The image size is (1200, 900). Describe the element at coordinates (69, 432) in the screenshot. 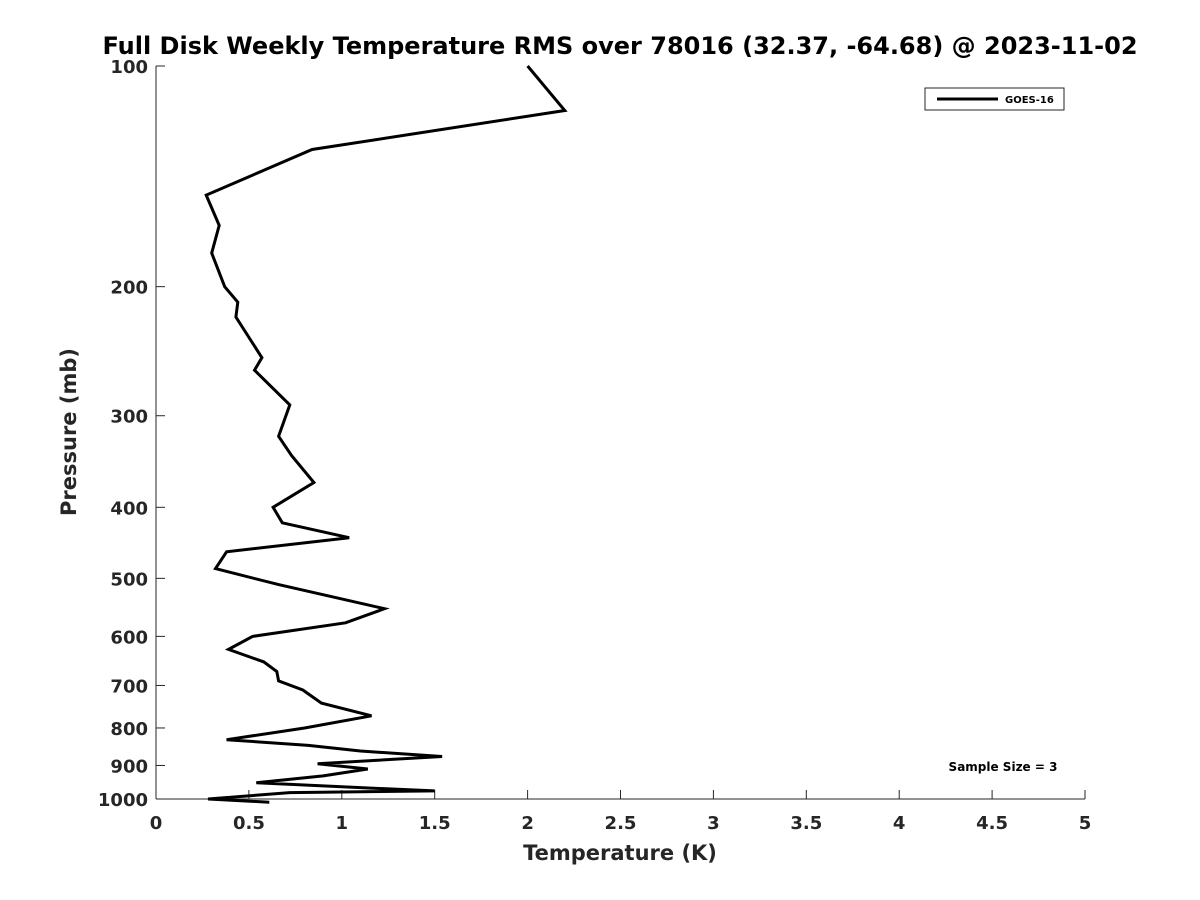

I see `y-axis-label: Pressure (mb)` at that location.